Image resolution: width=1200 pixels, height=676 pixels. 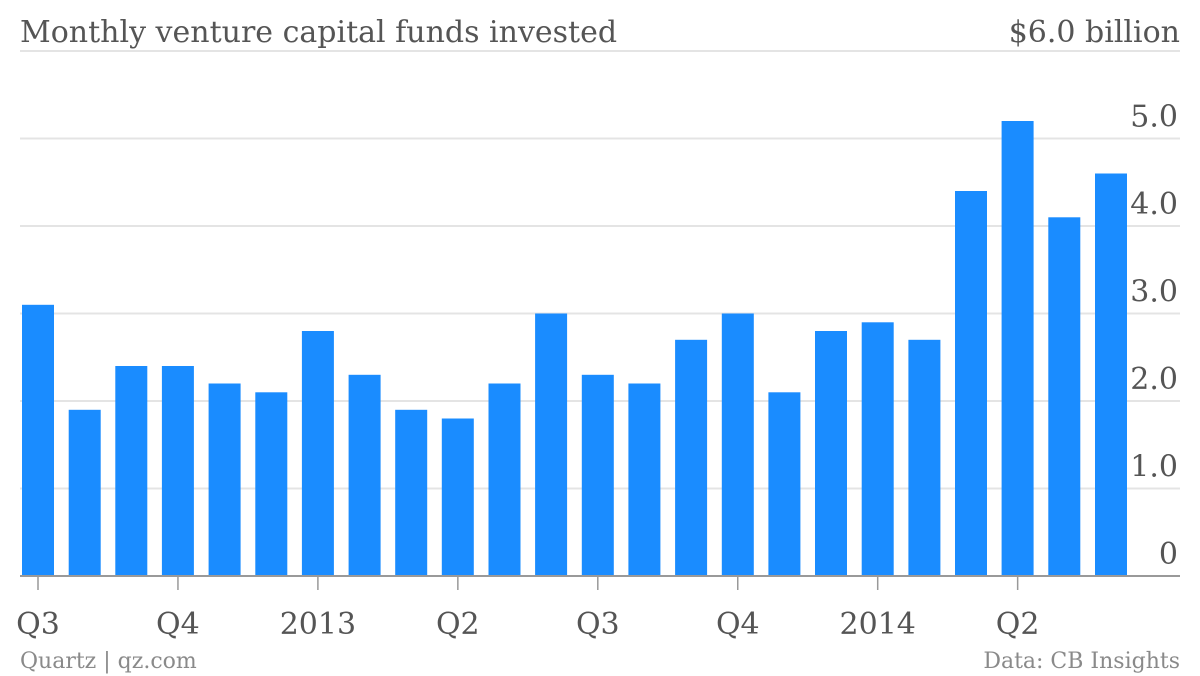 I want to click on chart-title: Monthly venture capital funds invested, so click(x=318, y=32).